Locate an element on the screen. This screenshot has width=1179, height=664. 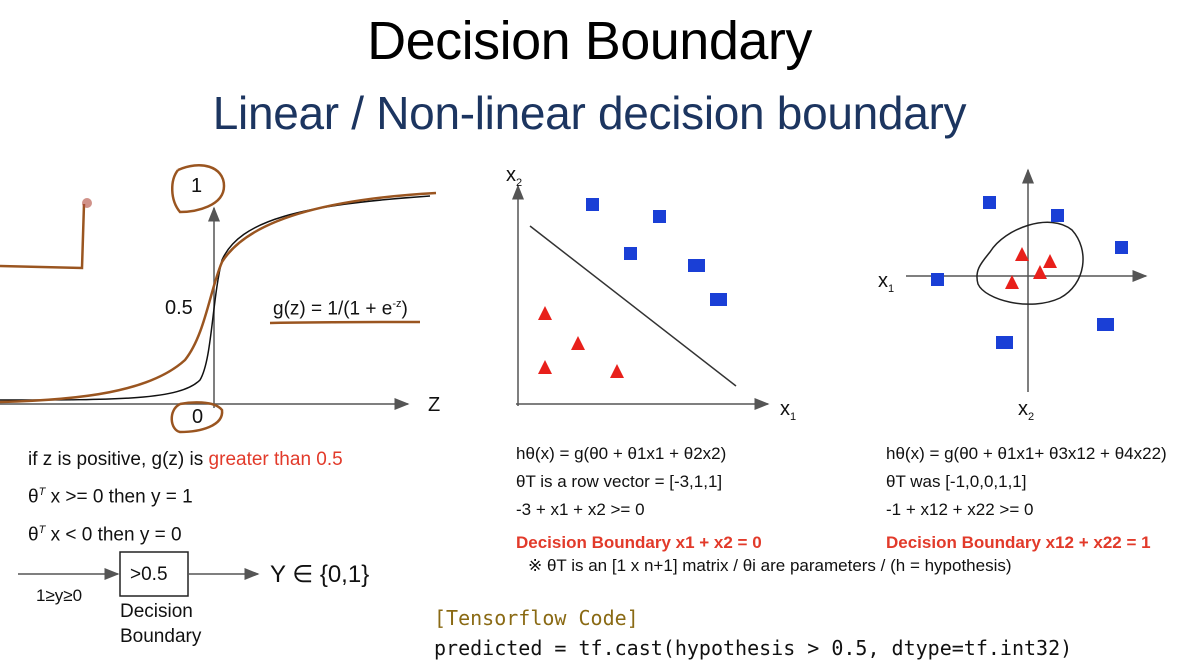
nonlinear-axis-x-label: x1 is located at coordinates (886, 282).